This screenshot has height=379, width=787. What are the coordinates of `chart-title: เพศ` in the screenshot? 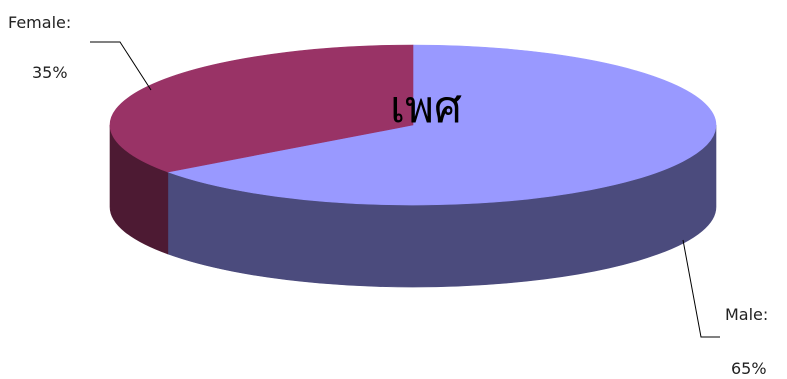 It's located at (426, 107).